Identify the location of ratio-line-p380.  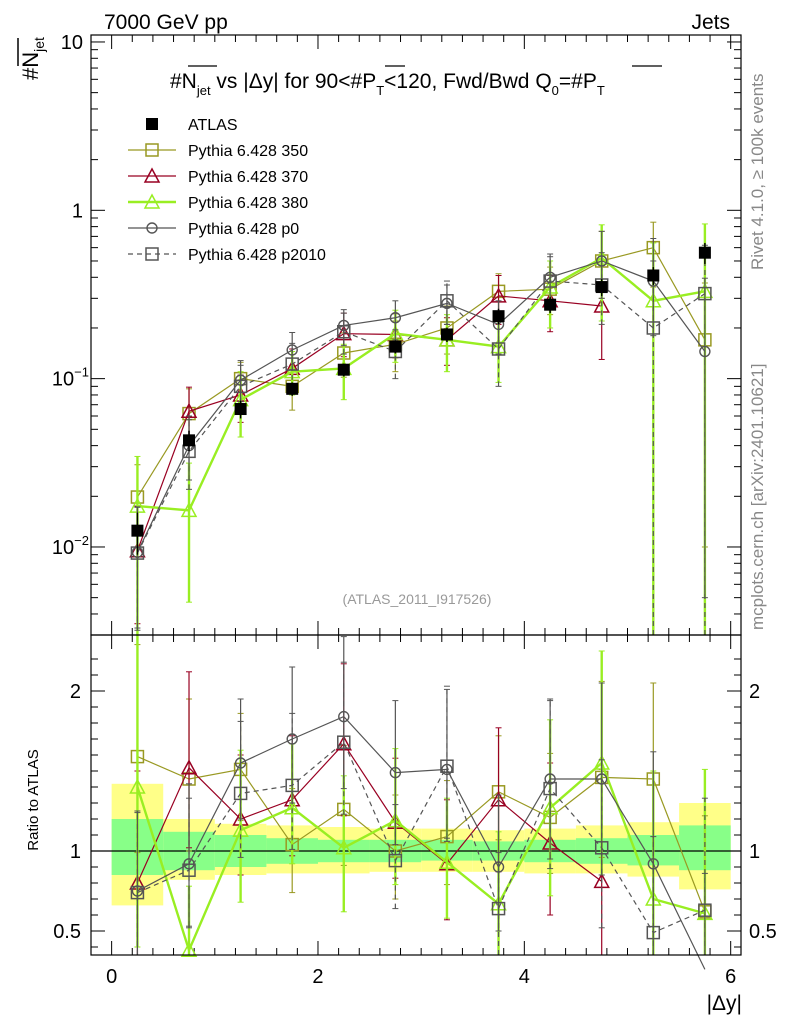
(421, 857).